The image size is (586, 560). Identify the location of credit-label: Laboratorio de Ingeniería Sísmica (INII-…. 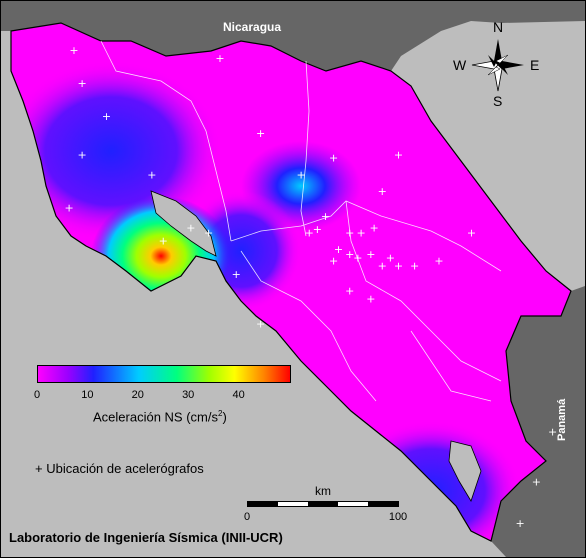
(146, 537).